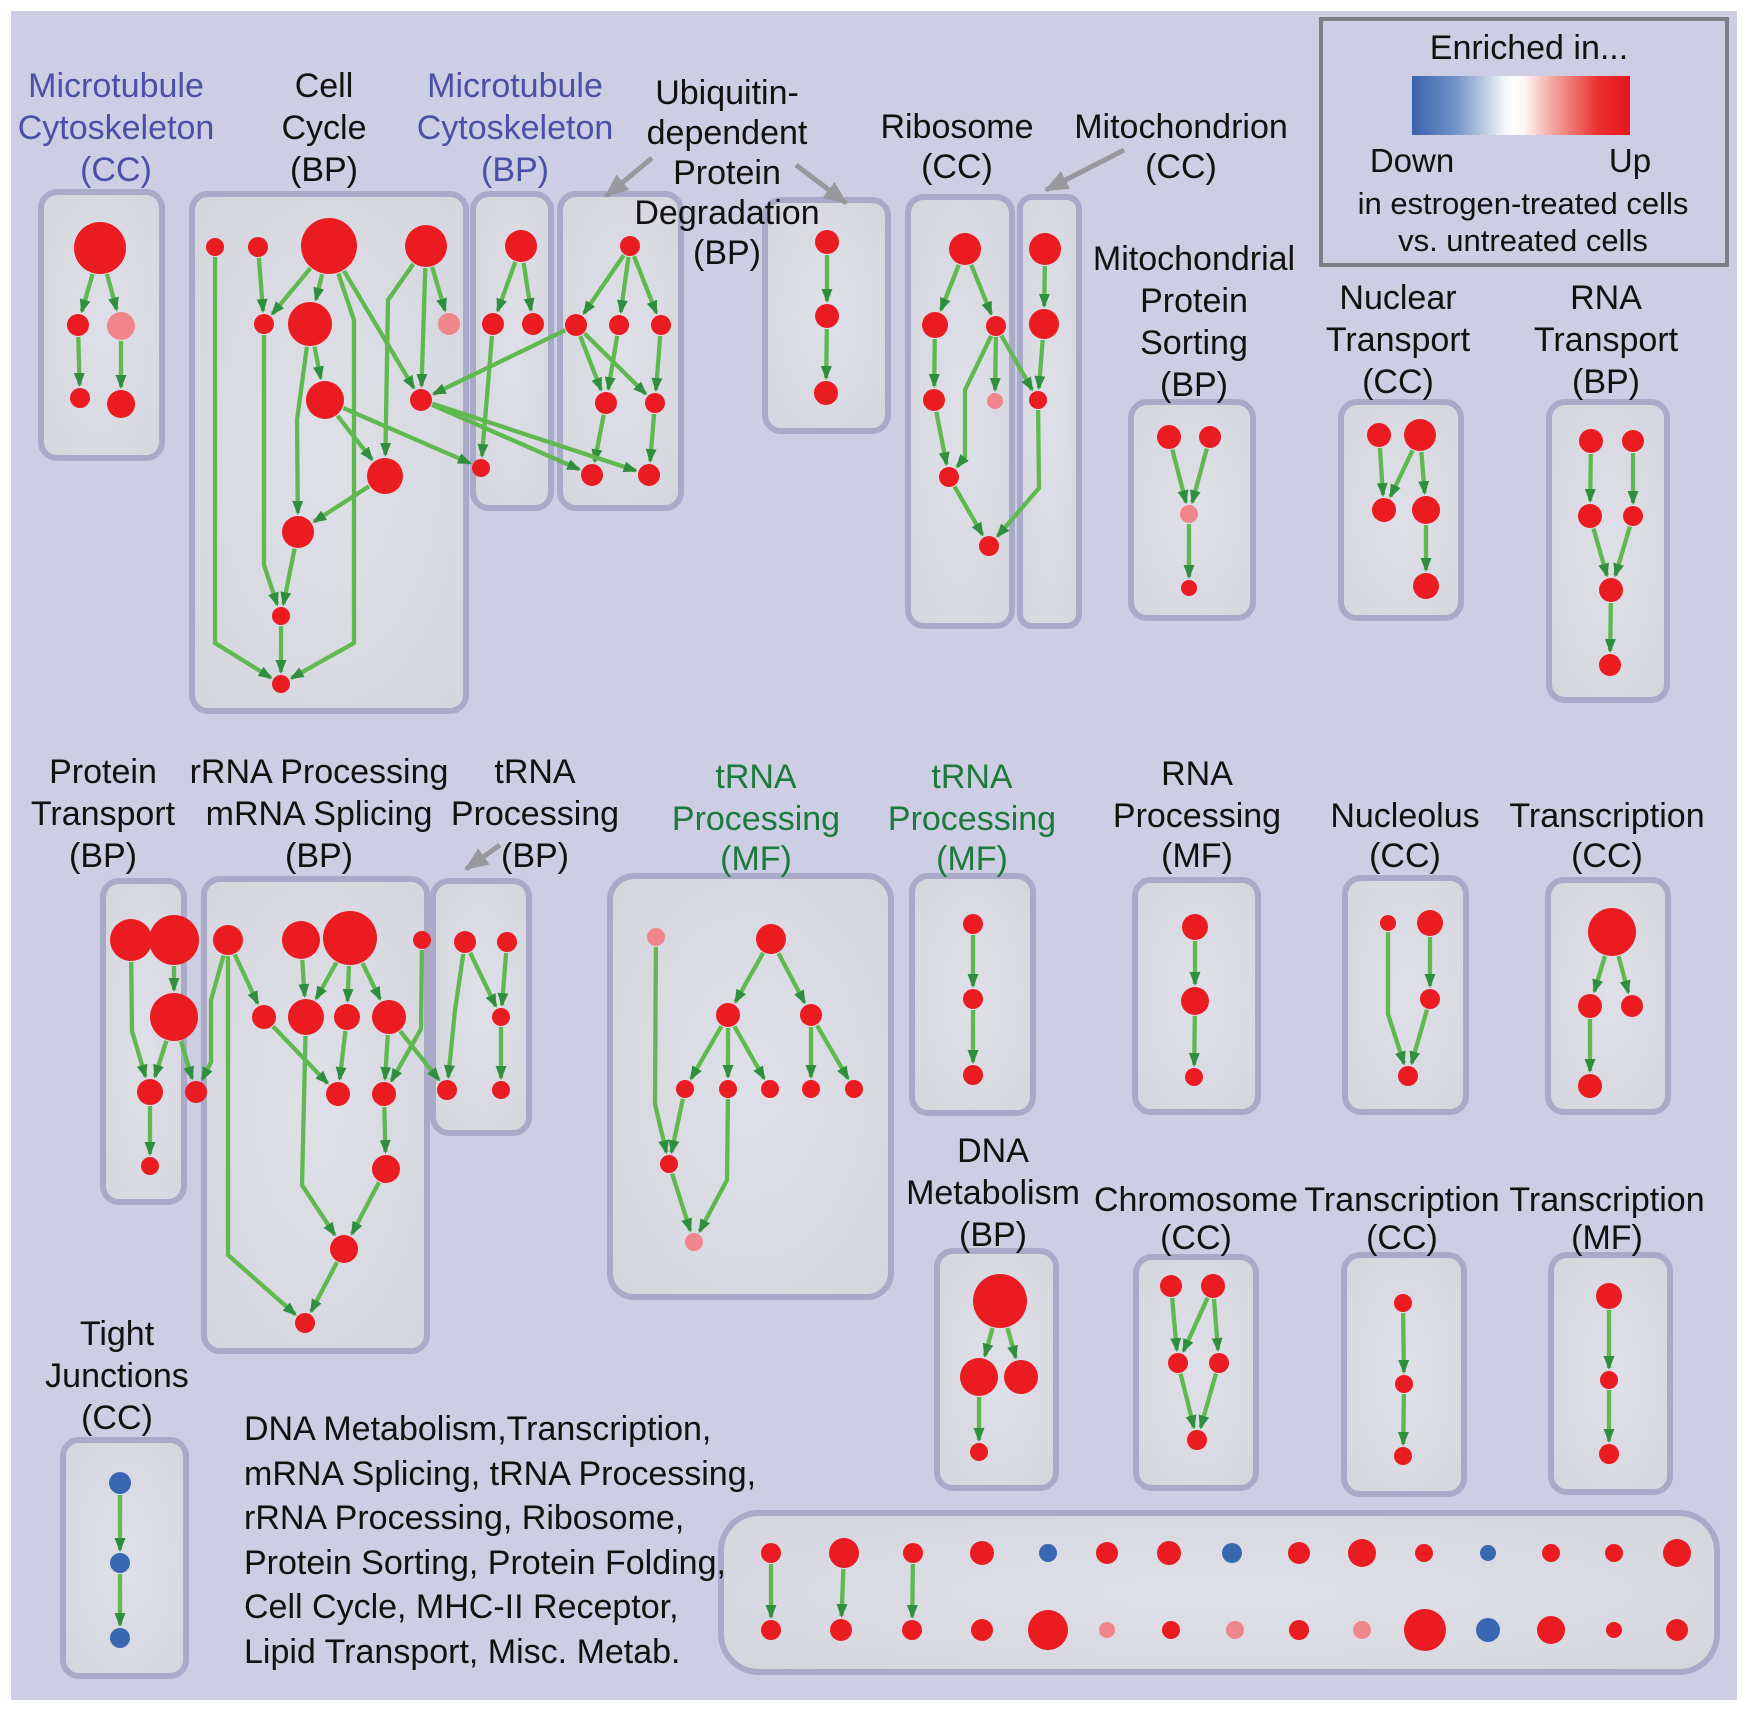  What do you see at coordinates (1412, 160) in the screenshot?
I see `svg-text: Down` at bounding box center [1412, 160].